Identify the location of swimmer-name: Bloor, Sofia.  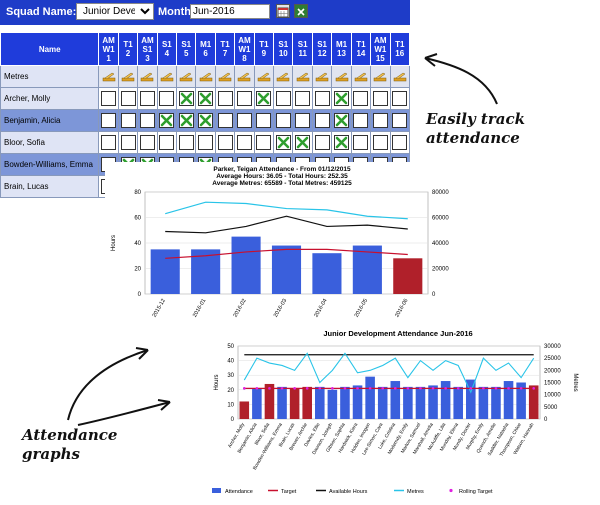
(50, 142).